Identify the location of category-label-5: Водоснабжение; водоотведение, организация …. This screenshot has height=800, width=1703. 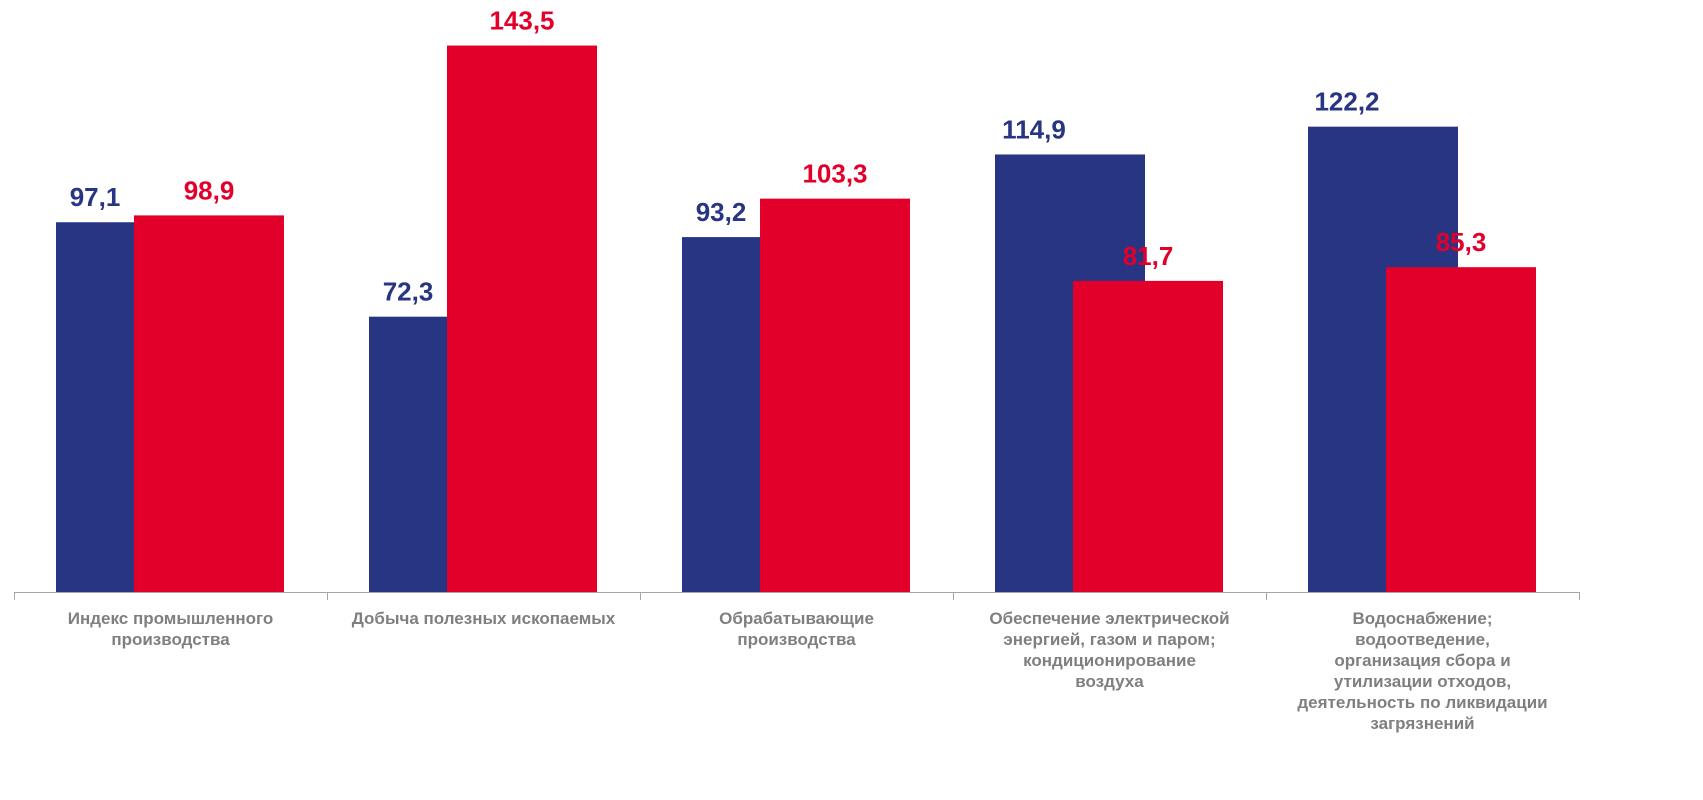
(1422, 671).